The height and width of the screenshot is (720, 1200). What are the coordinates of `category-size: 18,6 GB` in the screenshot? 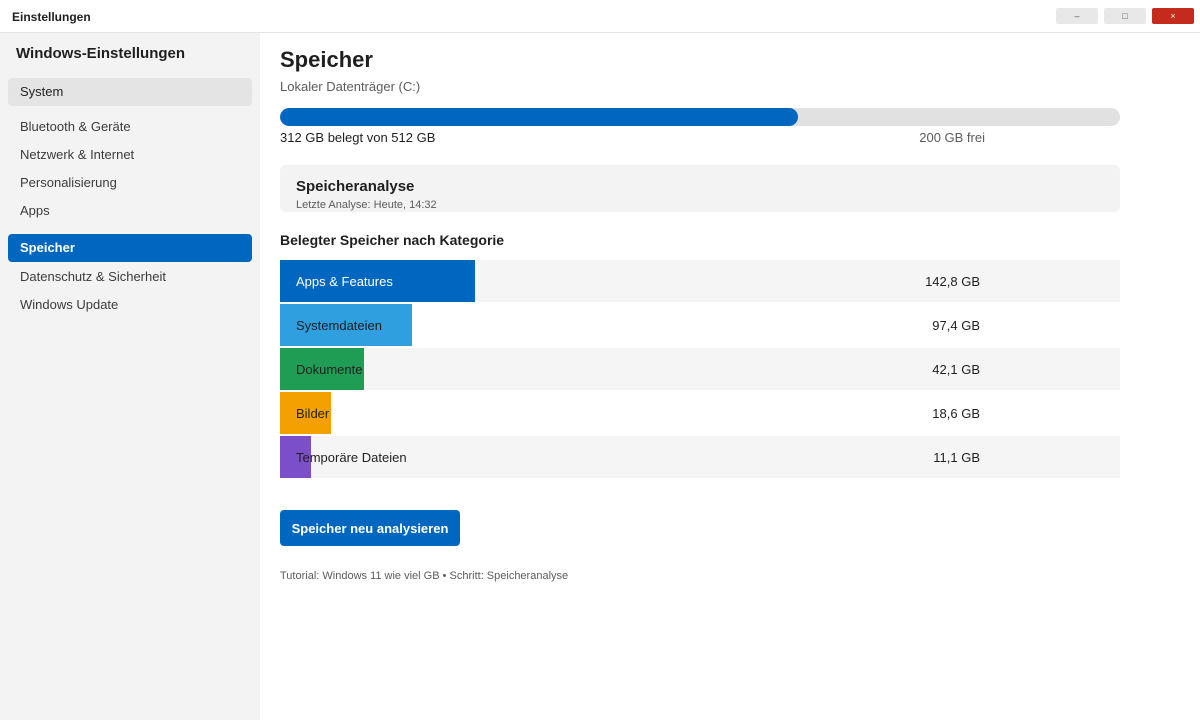 It's located at (956, 413).